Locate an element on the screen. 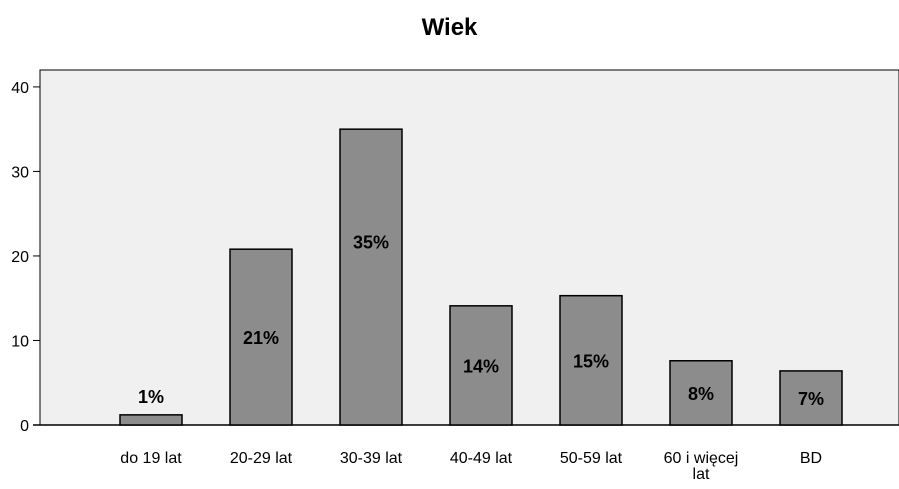 The image size is (899, 489). data-label: 8% is located at coordinates (701, 394).